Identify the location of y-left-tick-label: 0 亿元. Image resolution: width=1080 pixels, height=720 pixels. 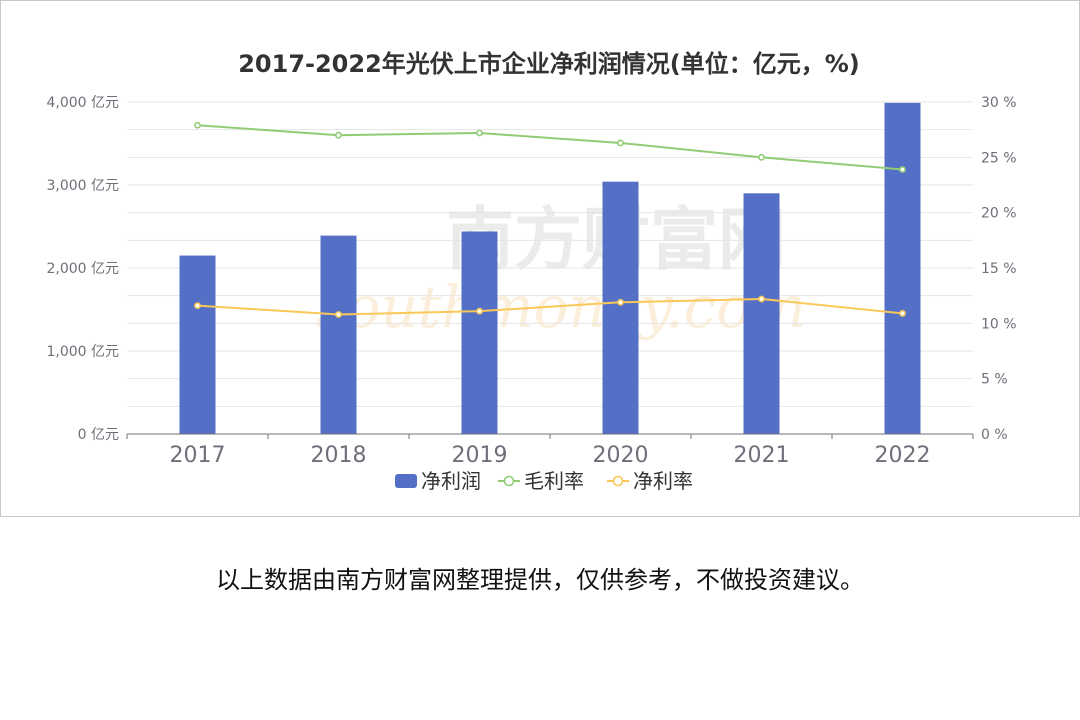
(98, 435).